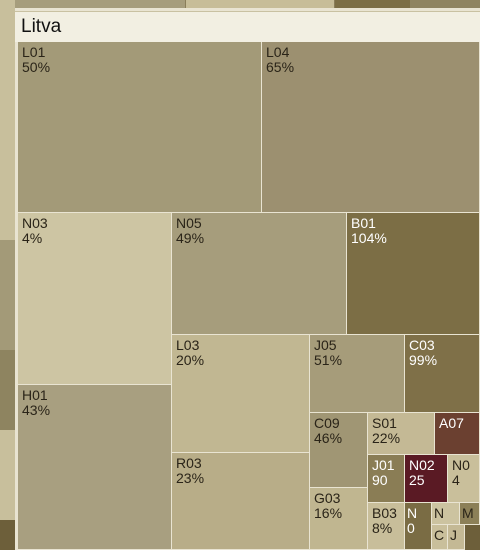  I want to click on tile-label: C, so click(439, 535).